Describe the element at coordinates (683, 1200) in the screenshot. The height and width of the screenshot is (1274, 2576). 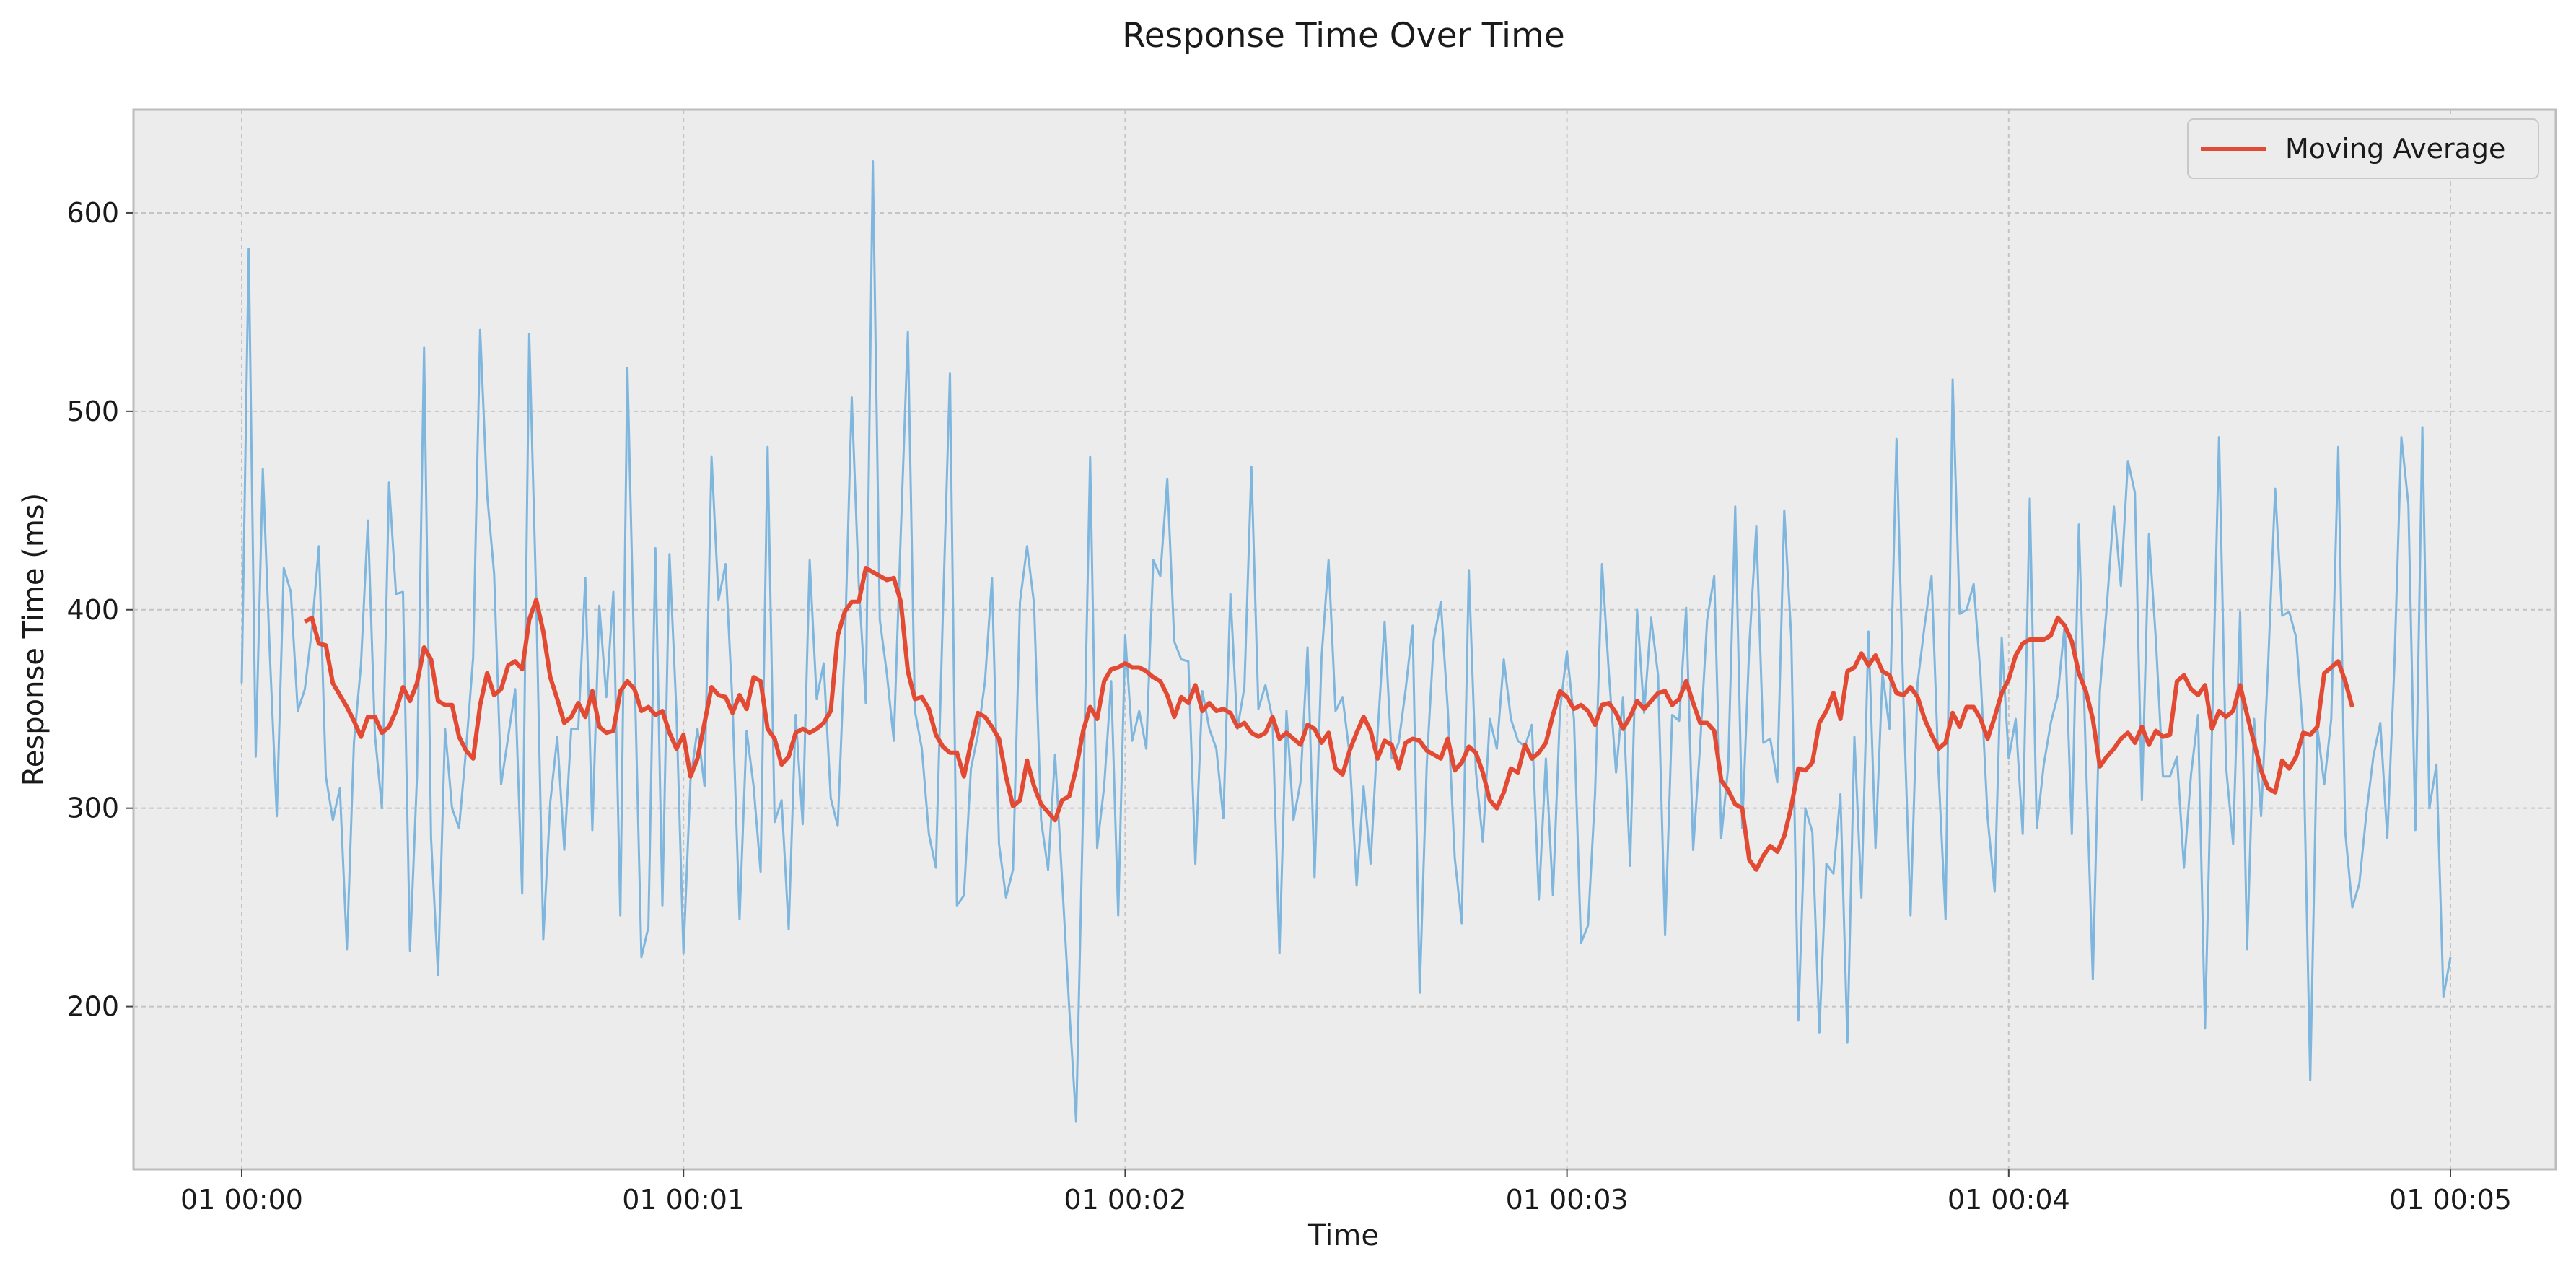
I see `x-tick-label: 01 00:01` at that location.